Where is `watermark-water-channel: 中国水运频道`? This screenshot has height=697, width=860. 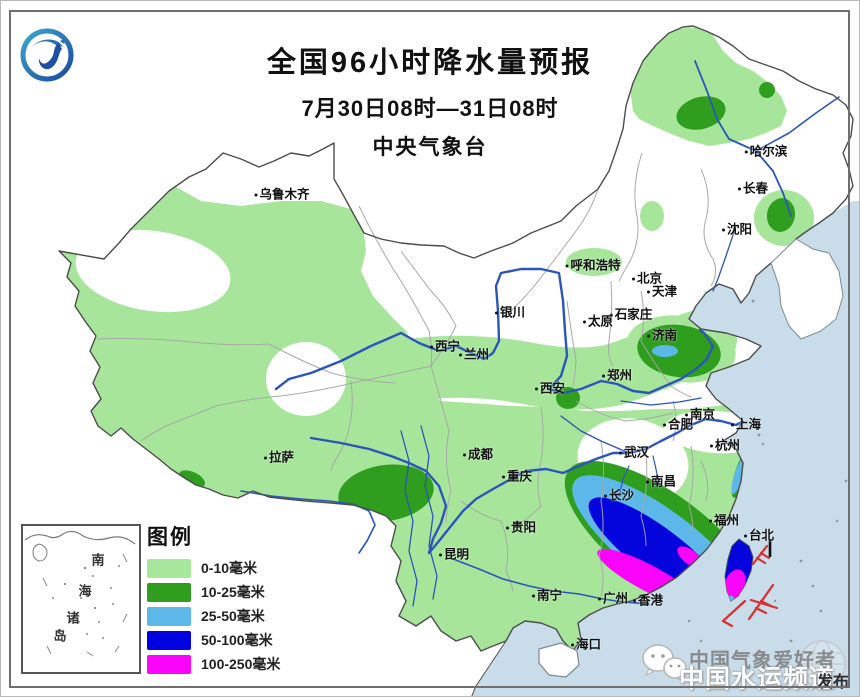
watermark-water-channel: 中国水运频道 is located at coordinates (757, 679).